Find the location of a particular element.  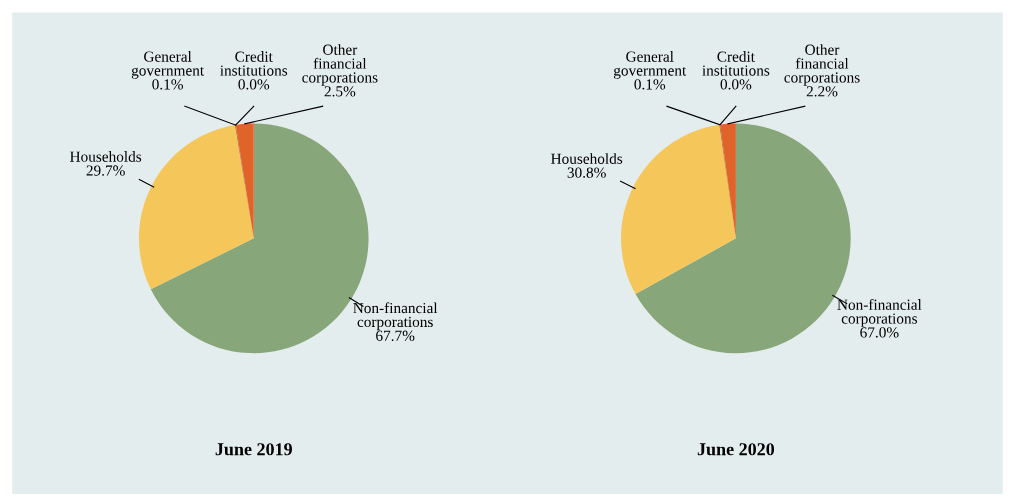

text: June 2020 is located at coordinates (736, 449).